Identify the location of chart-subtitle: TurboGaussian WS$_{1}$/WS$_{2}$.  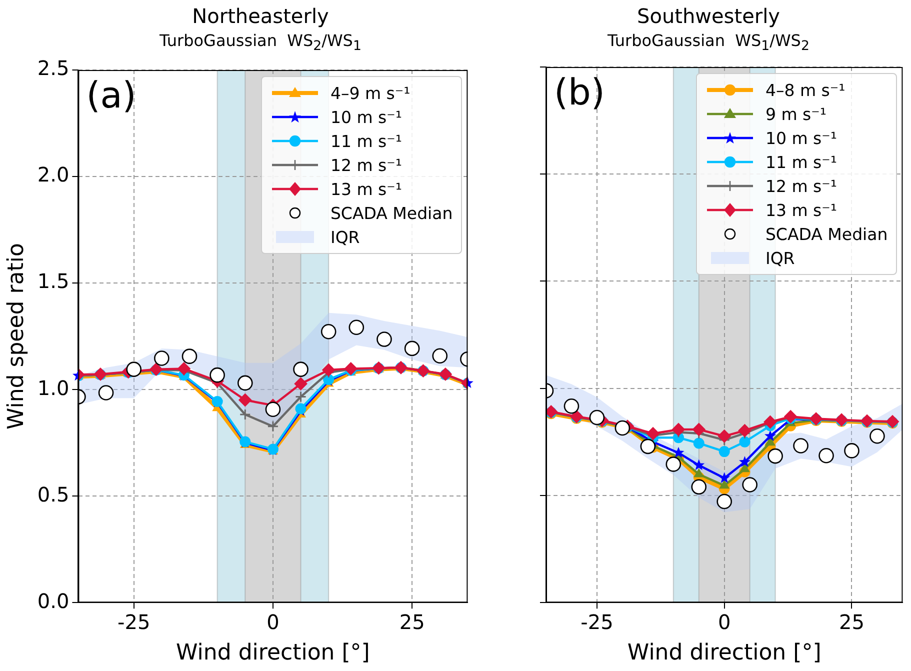
(708, 42).